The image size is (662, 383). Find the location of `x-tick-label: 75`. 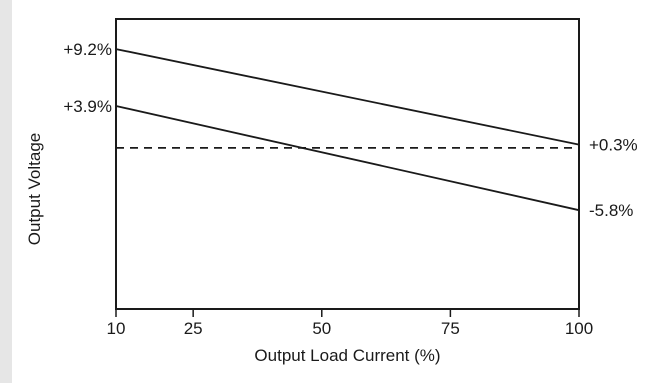

x-tick-label: 75 is located at coordinates (450, 328).